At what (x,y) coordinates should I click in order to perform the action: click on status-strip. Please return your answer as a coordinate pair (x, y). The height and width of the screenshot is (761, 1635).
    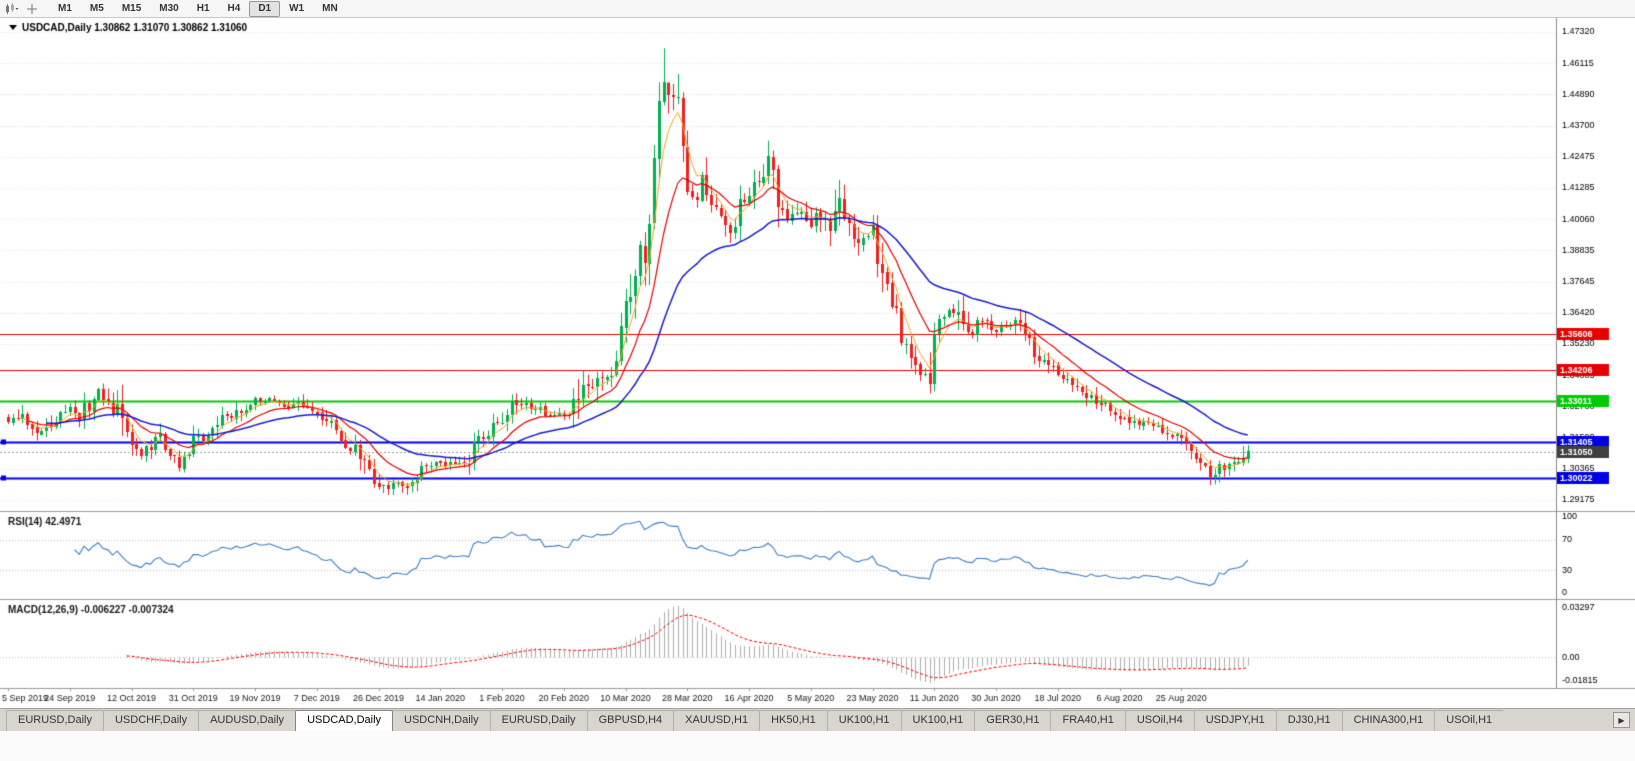
    Looking at the image, I should click on (817, 746).